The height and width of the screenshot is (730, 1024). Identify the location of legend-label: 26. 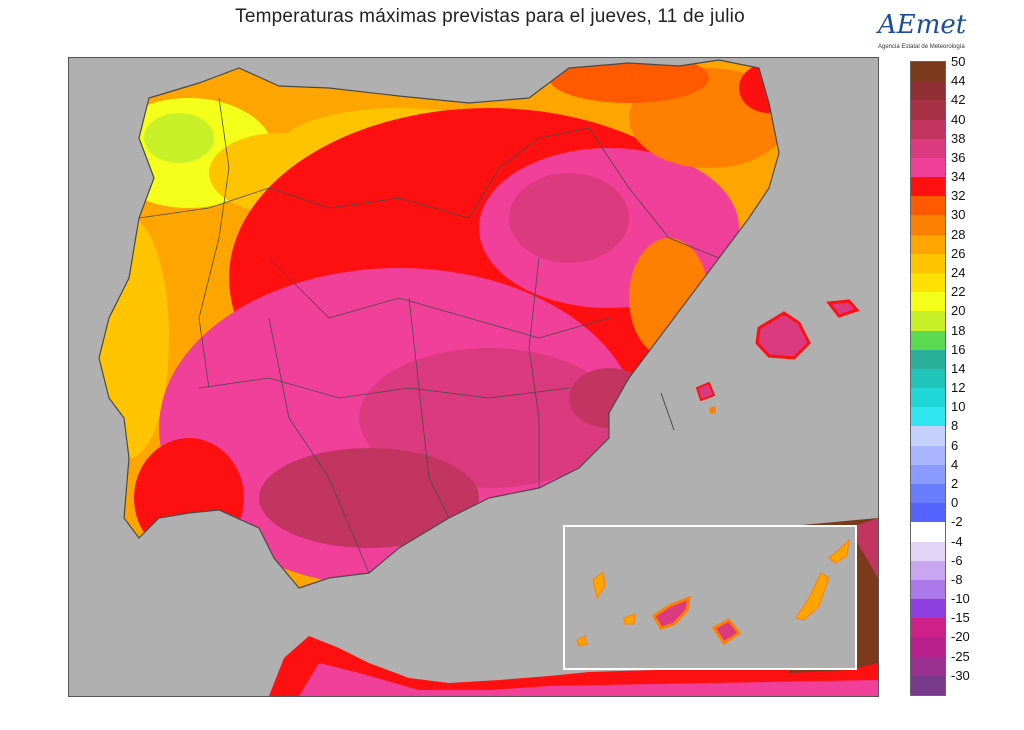
(958, 253).